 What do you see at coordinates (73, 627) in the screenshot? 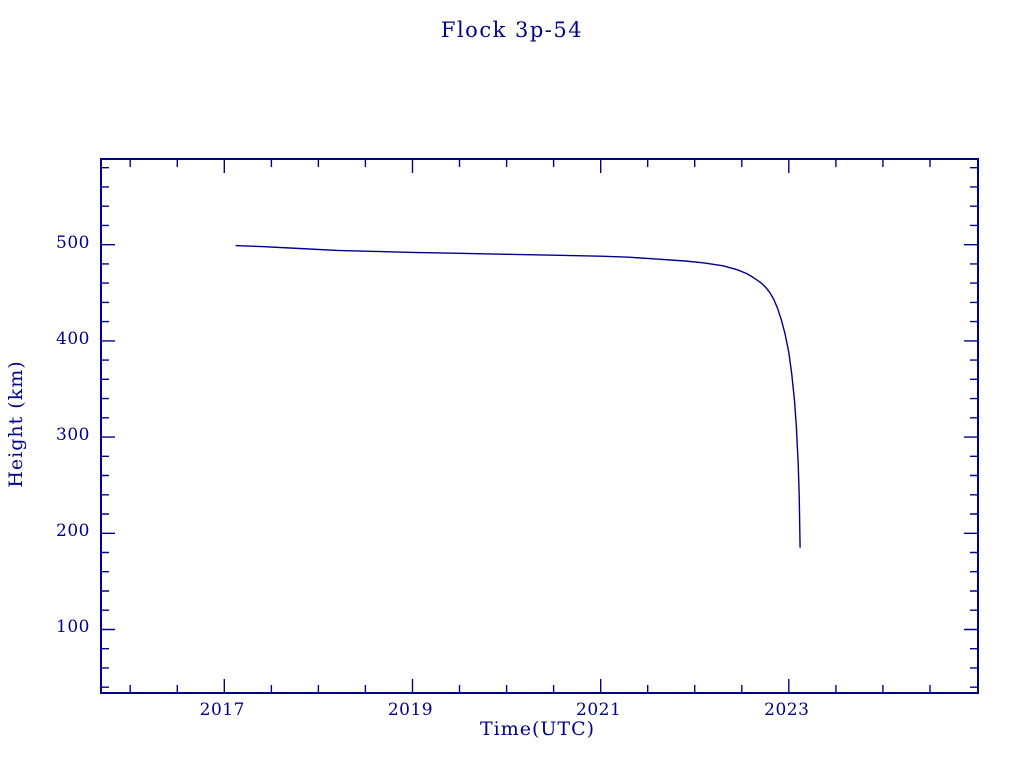
I see `y-tick-label: 100` at bounding box center [73, 627].